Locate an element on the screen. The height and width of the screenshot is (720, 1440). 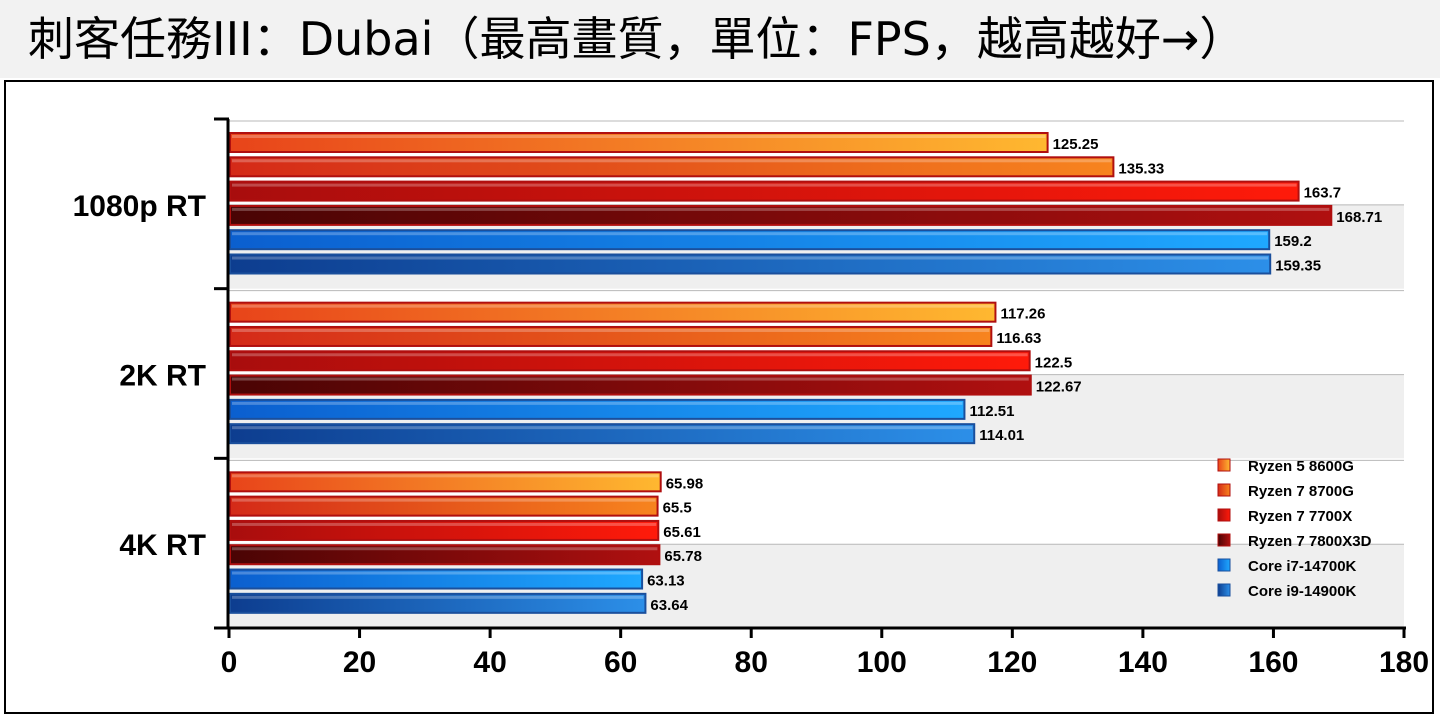
title-bar: 刺客任務III：Dubai（最高畫質，單位：FPS，越高越好→） is located at coordinates (720, 39).